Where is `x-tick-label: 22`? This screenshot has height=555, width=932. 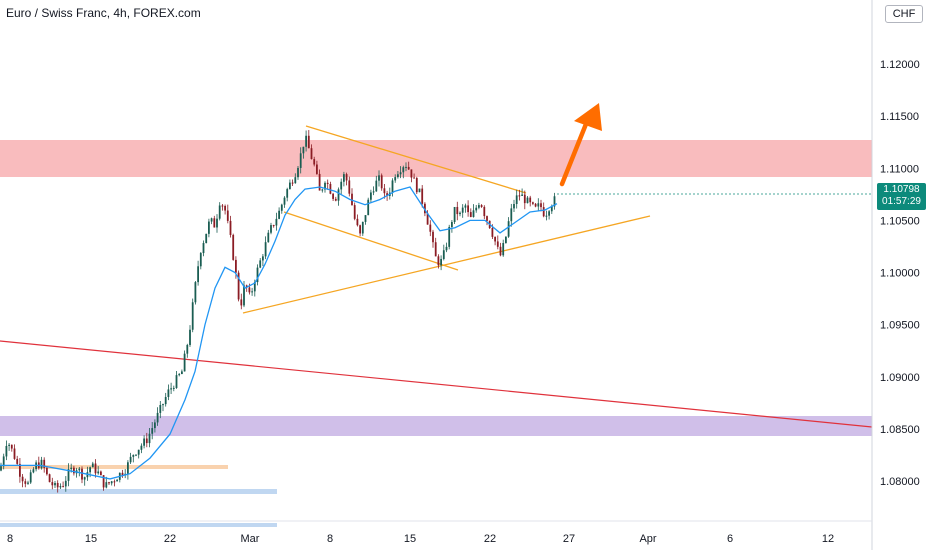
x-tick-label: 22 is located at coordinates (490, 539).